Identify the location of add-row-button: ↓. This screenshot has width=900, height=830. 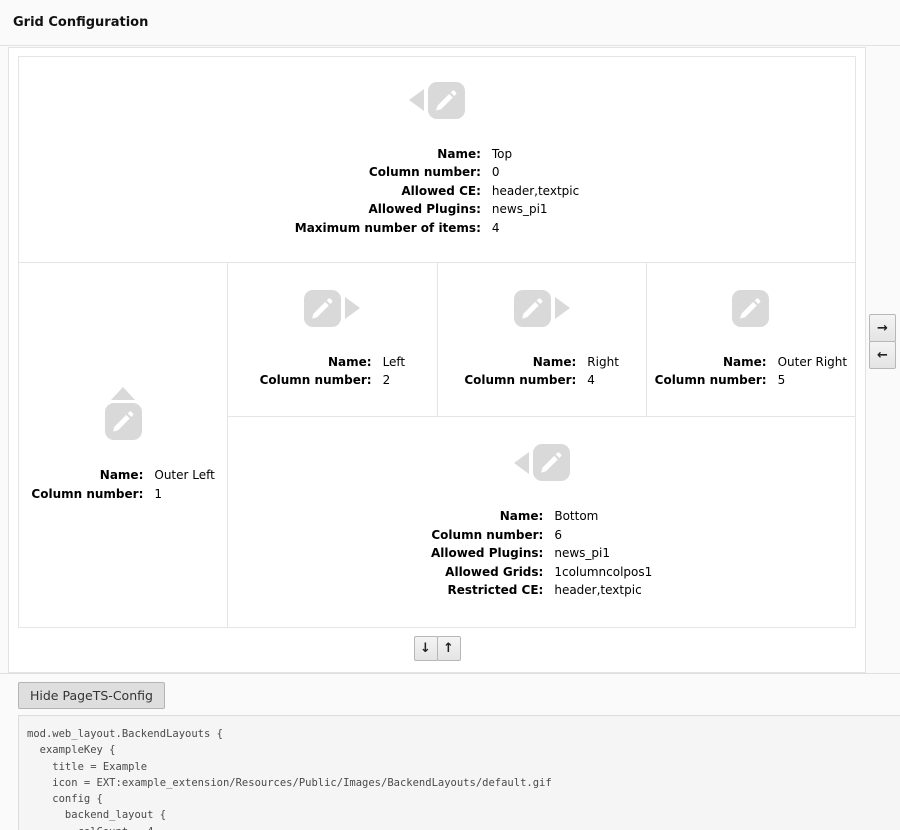
(425, 648).